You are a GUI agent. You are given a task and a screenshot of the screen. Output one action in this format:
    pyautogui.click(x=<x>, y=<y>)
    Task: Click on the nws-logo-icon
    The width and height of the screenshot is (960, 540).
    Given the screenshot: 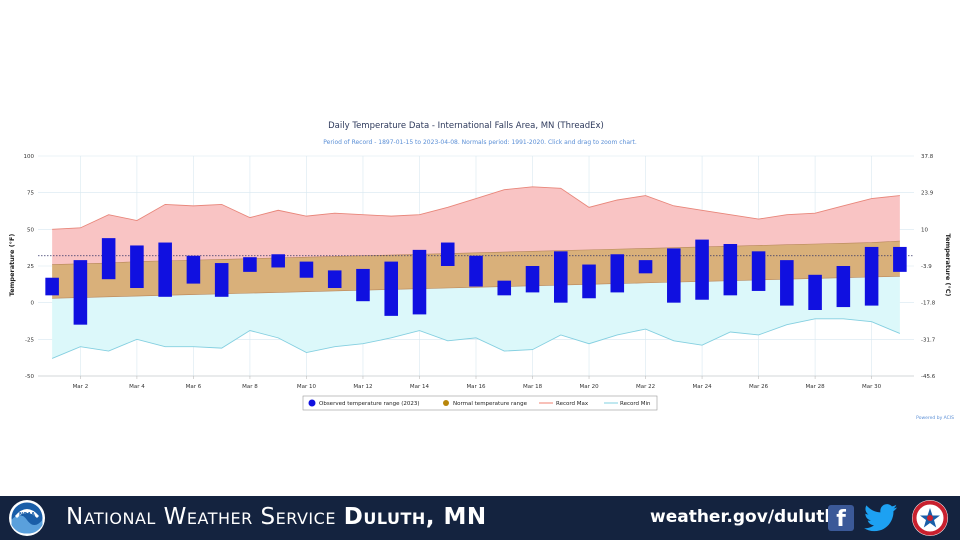 What is the action you would take?
    pyautogui.click(x=930, y=518)
    